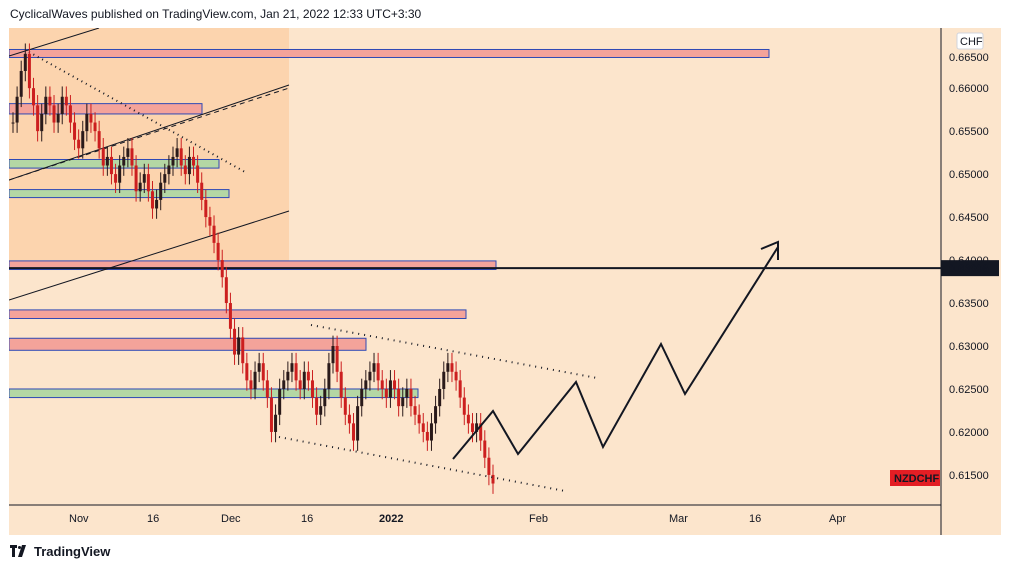  I want to click on symbol-badge, so click(915, 478).